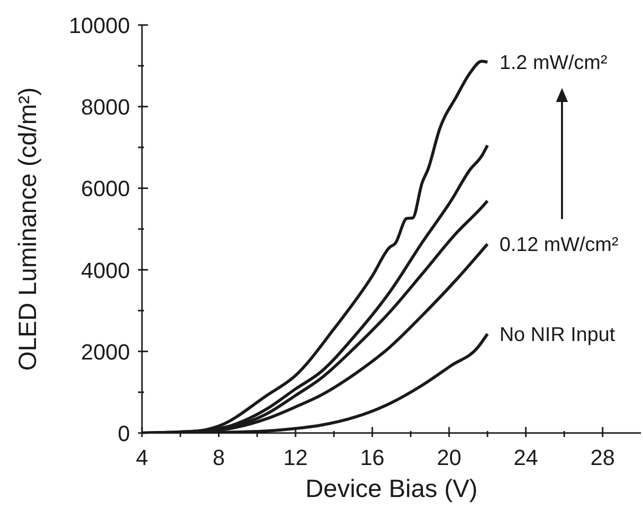 This screenshot has width=643, height=513. What do you see at coordinates (105, 189) in the screenshot?
I see `y-tick-label: 6000` at bounding box center [105, 189].